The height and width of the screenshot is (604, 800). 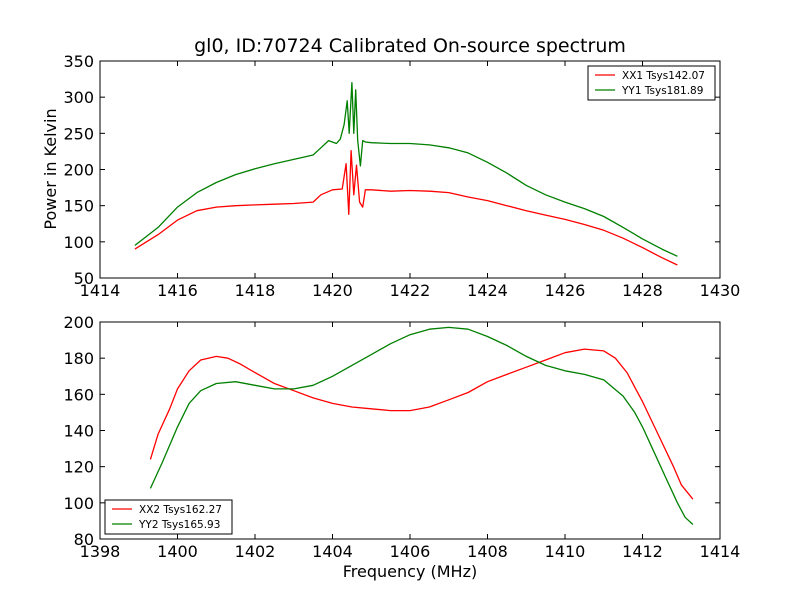 What do you see at coordinates (410, 571) in the screenshot?
I see `bottom-x-axis-title: Frequency (MHz)` at bounding box center [410, 571].